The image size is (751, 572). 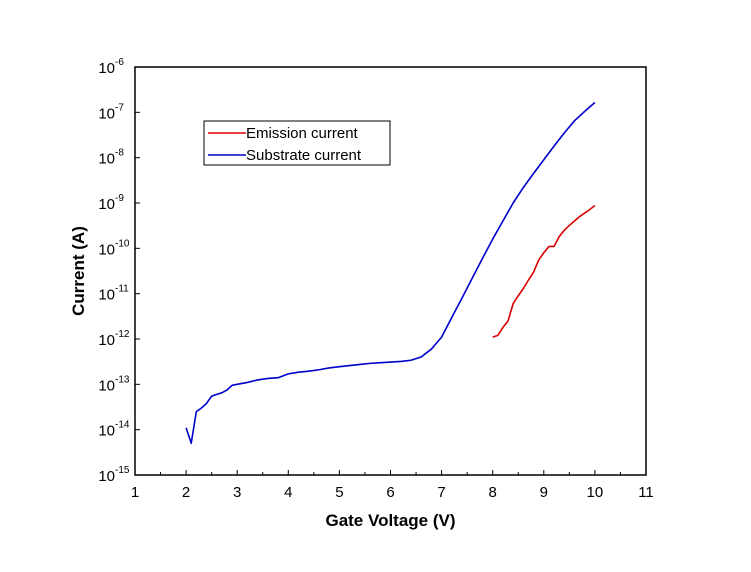 I want to click on y-tick-exponent: -7, so click(x=119, y=107).